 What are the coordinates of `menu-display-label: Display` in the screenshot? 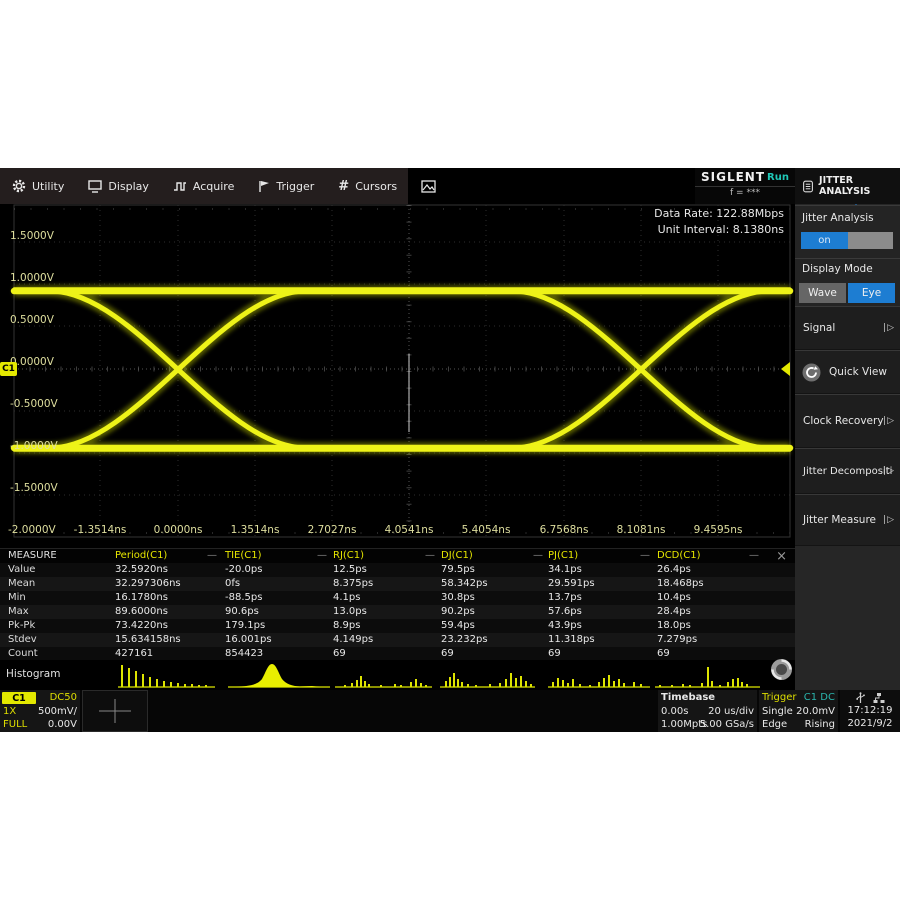 It's located at (128, 186).